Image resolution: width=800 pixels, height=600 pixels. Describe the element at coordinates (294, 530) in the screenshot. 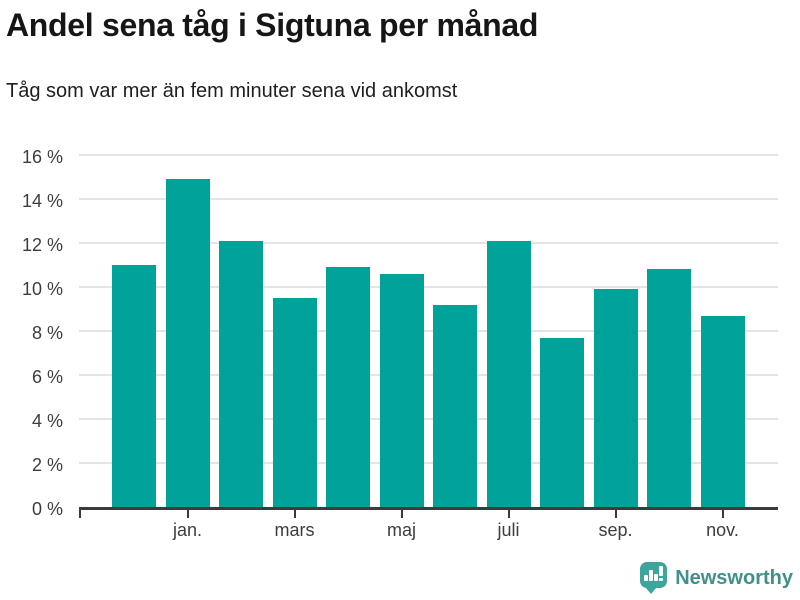

I see `x-axis-label: mars` at that location.